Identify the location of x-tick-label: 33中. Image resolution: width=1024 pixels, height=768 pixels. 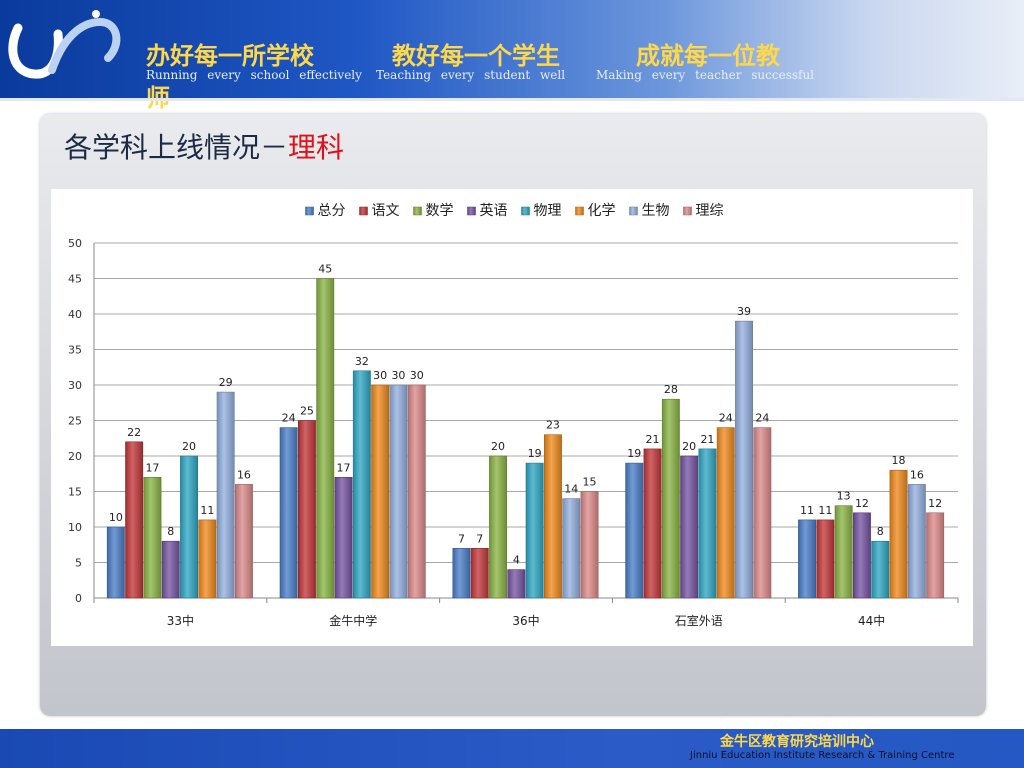
(180, 620).